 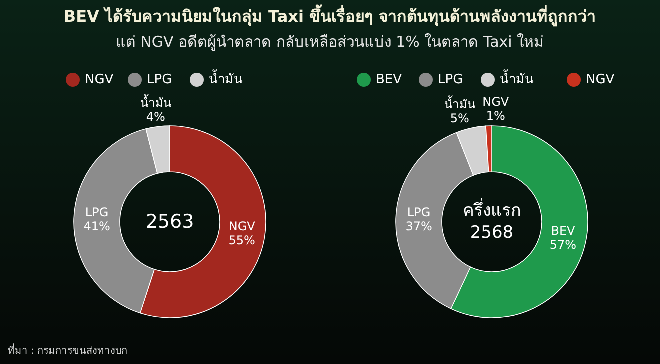 What do you see at coordinates (492, 220) in the screenshot?
I see `text: ครึ่งแรก 2568` at bounding box center [492, 220].